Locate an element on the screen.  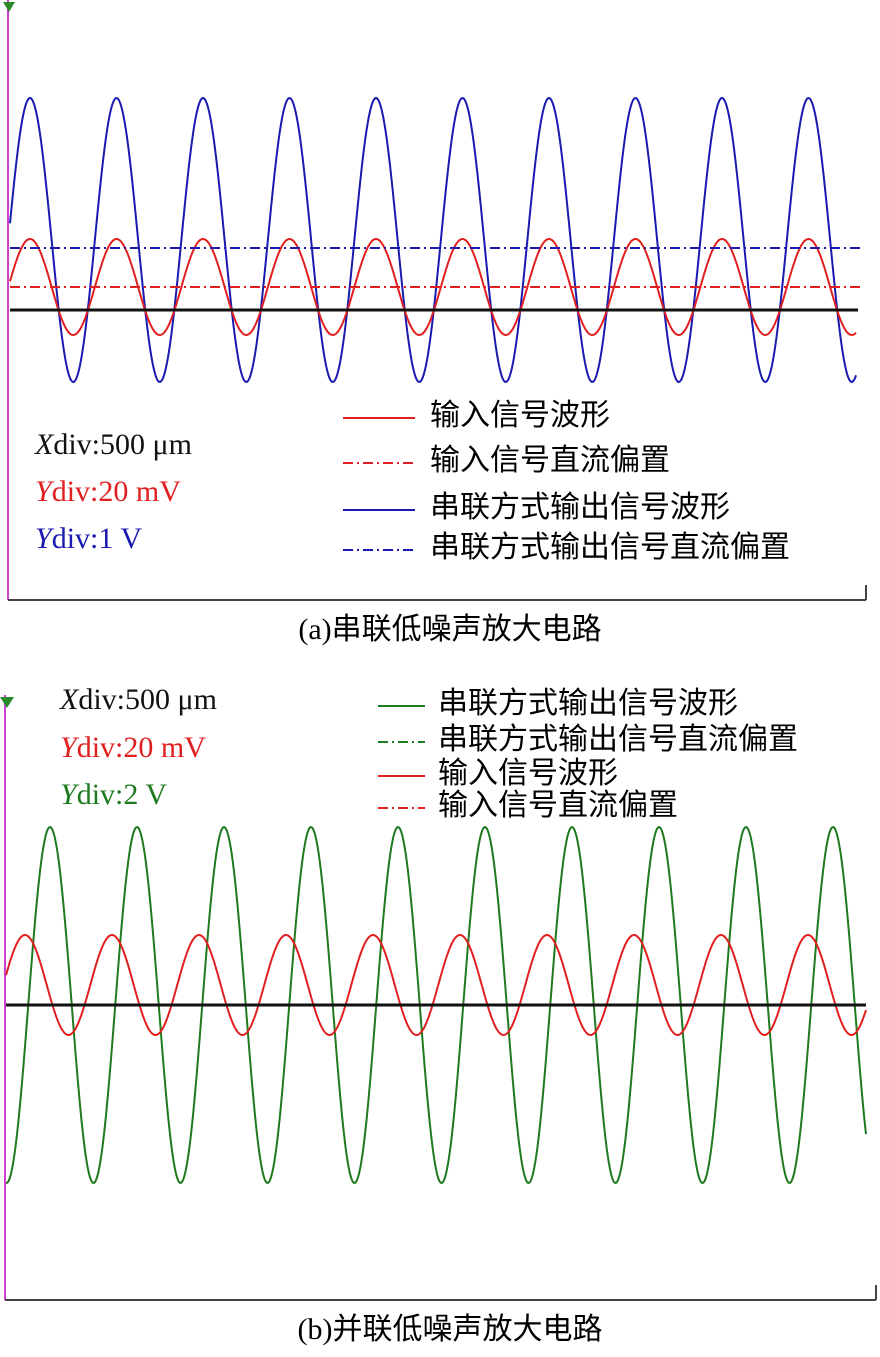
scale-label: Ydiv:2 V is located at coordinates (113, 794).